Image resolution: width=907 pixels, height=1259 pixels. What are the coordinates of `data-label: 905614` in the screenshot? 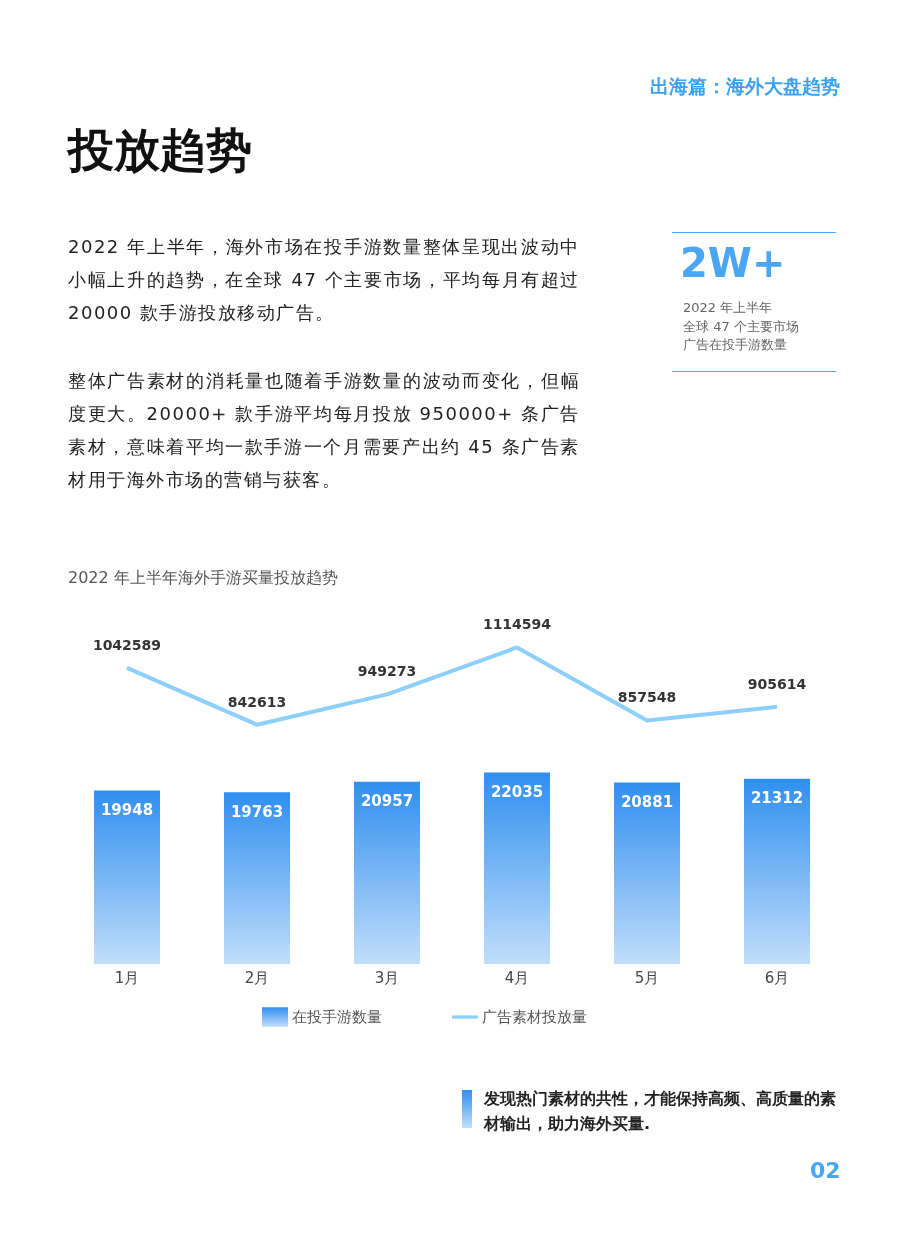 It's located at (777, 683).